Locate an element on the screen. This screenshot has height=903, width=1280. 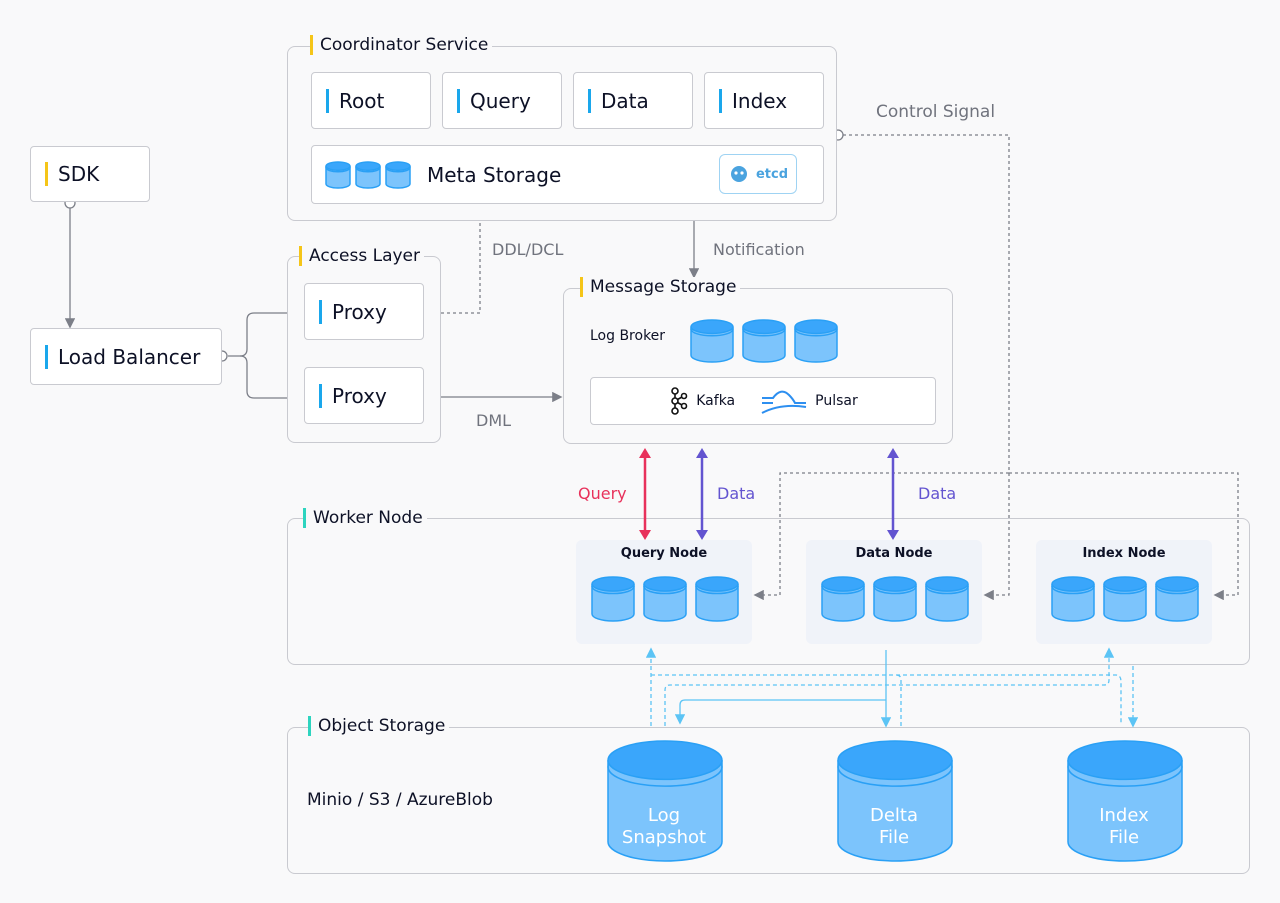
proxy-2: Proxy is located at coordinates (364, 395).